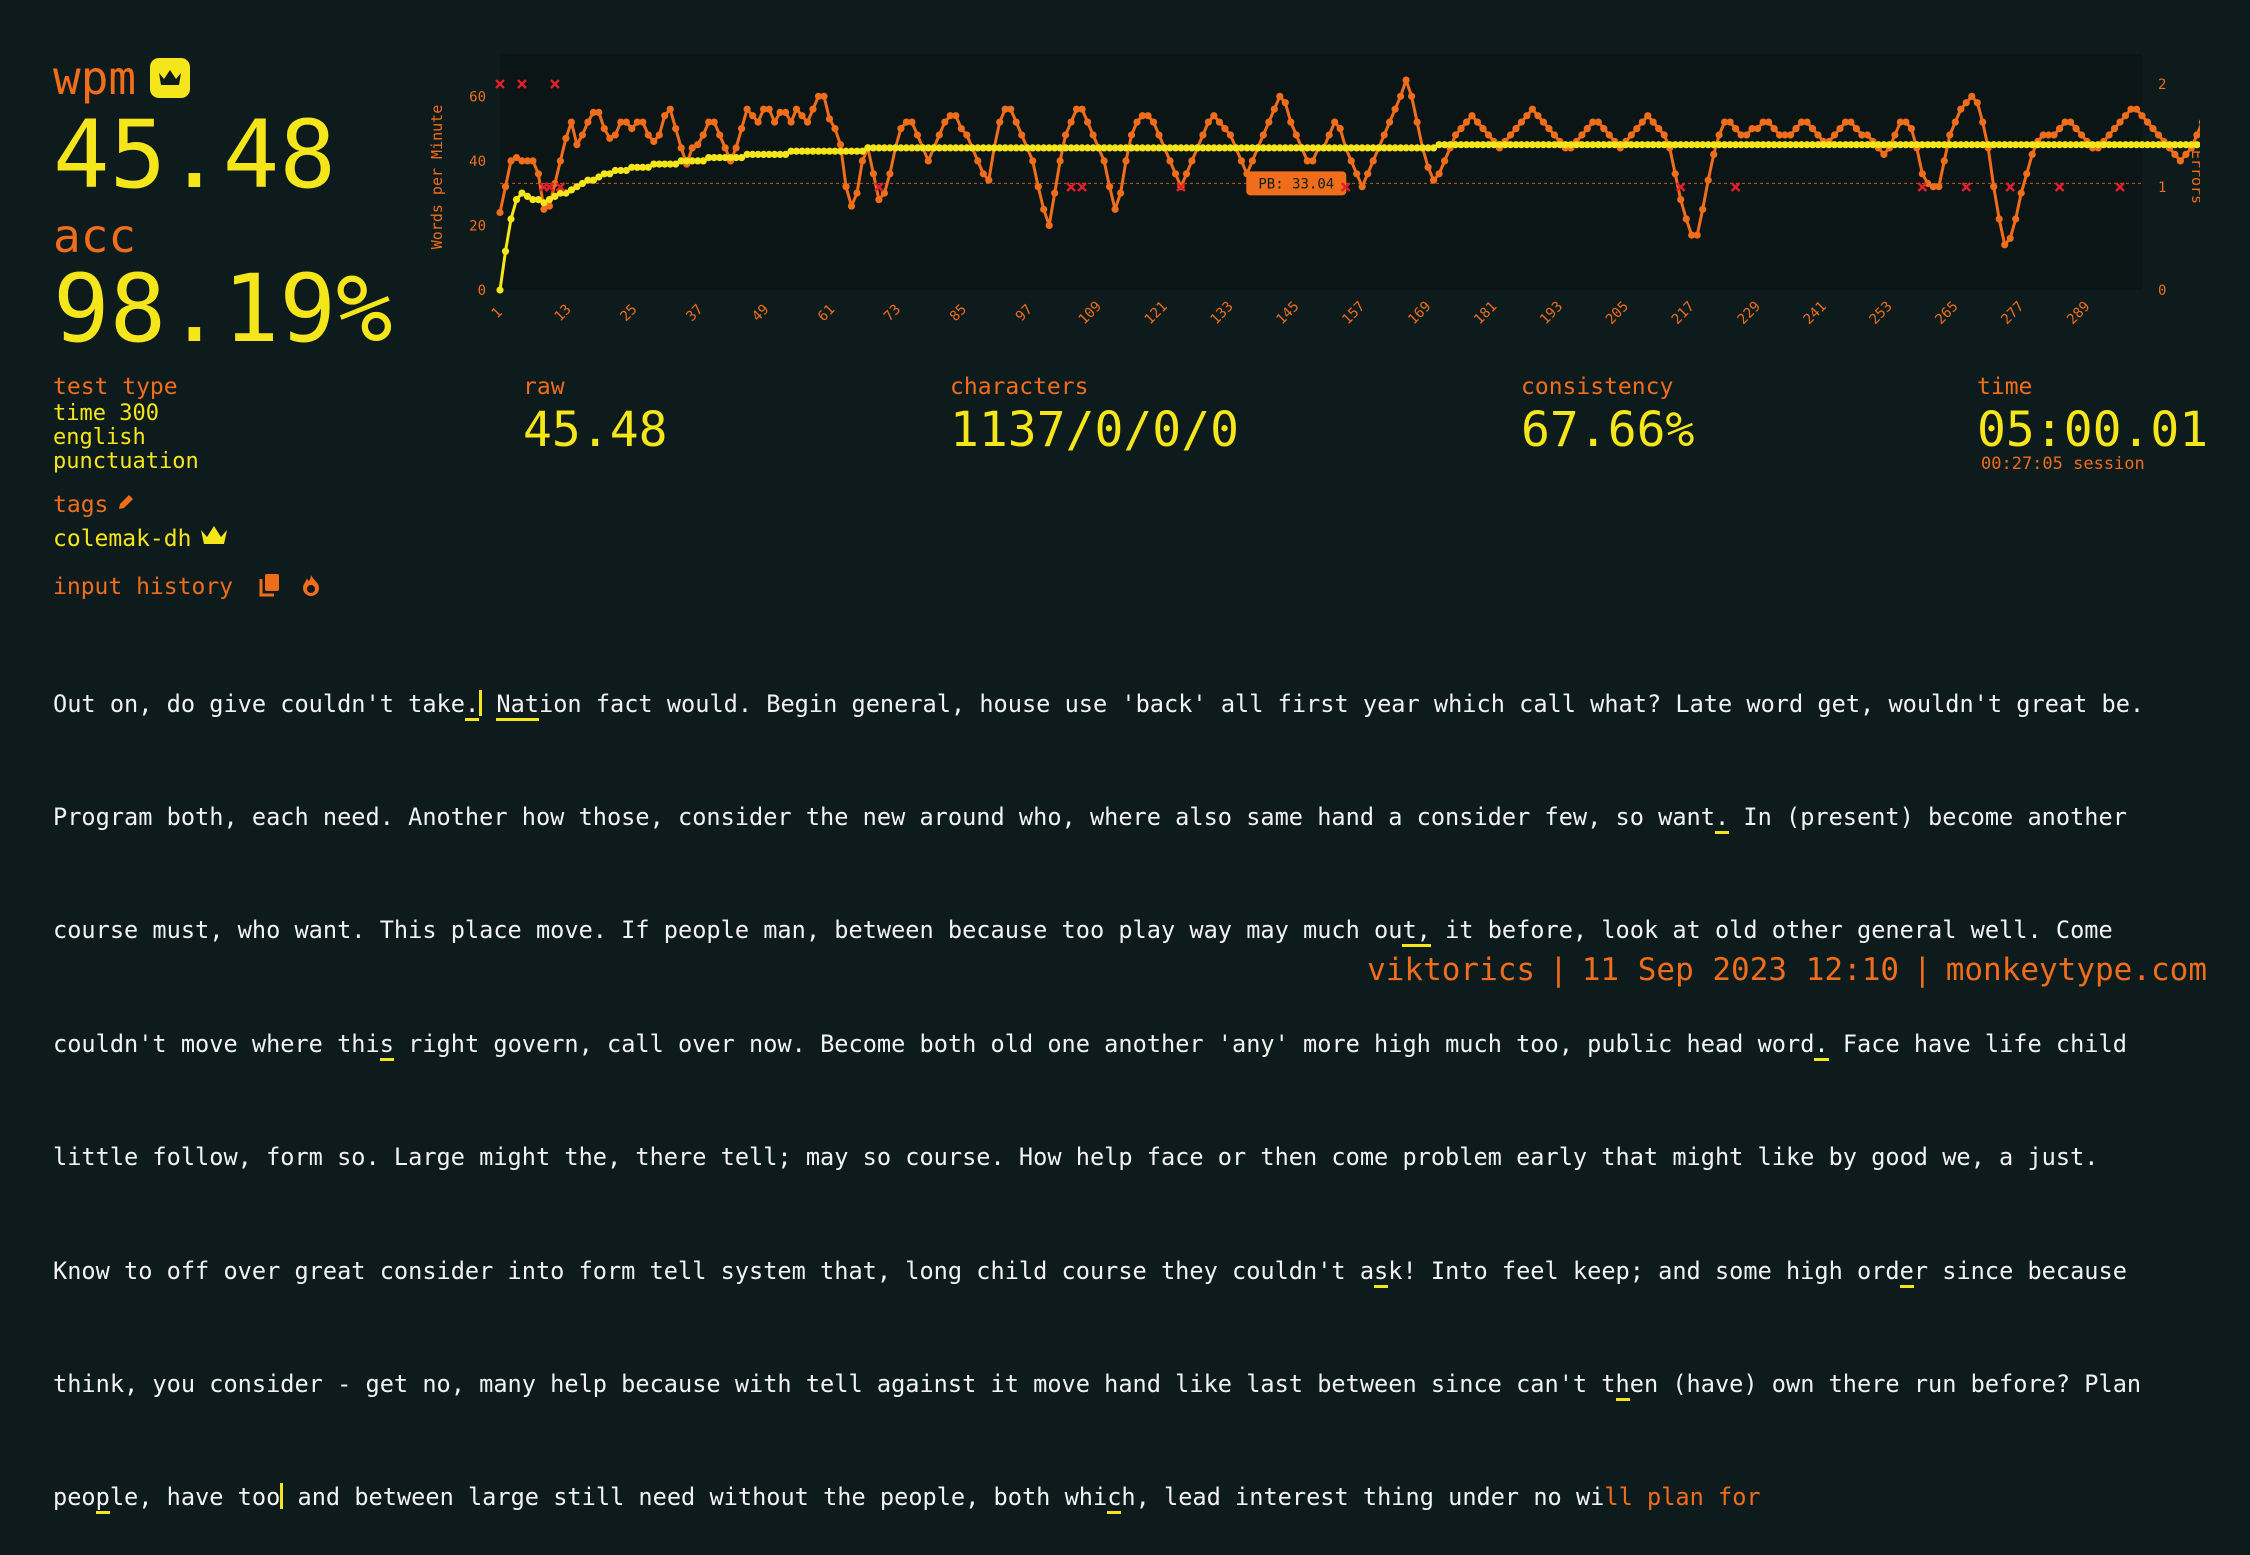  I want to click on copy-icon, so click(270, 587).